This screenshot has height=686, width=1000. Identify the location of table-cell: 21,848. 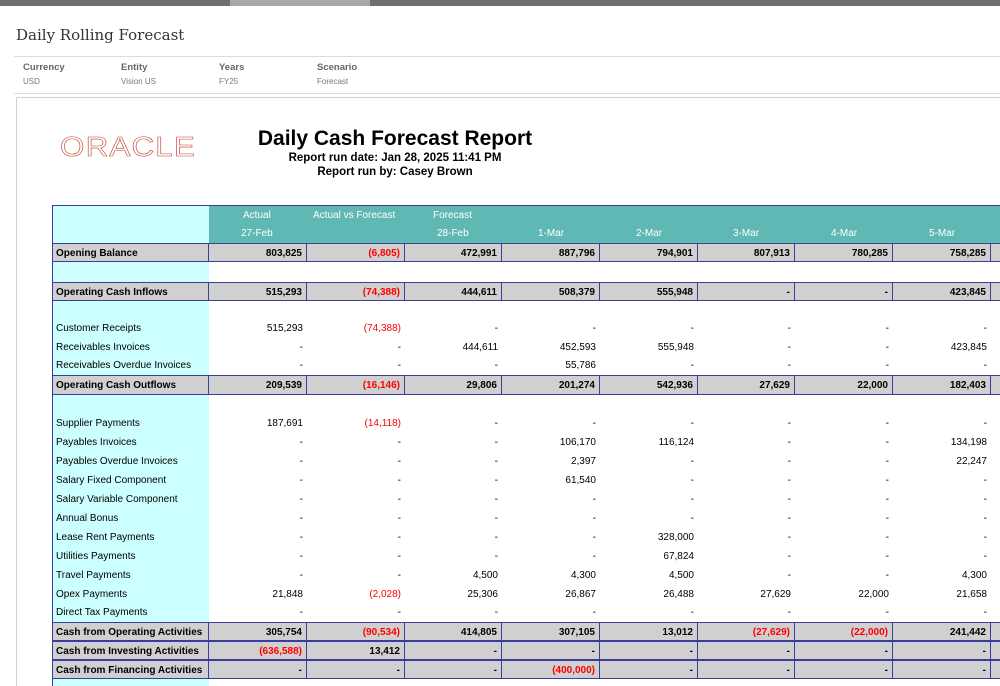
(287, 594).